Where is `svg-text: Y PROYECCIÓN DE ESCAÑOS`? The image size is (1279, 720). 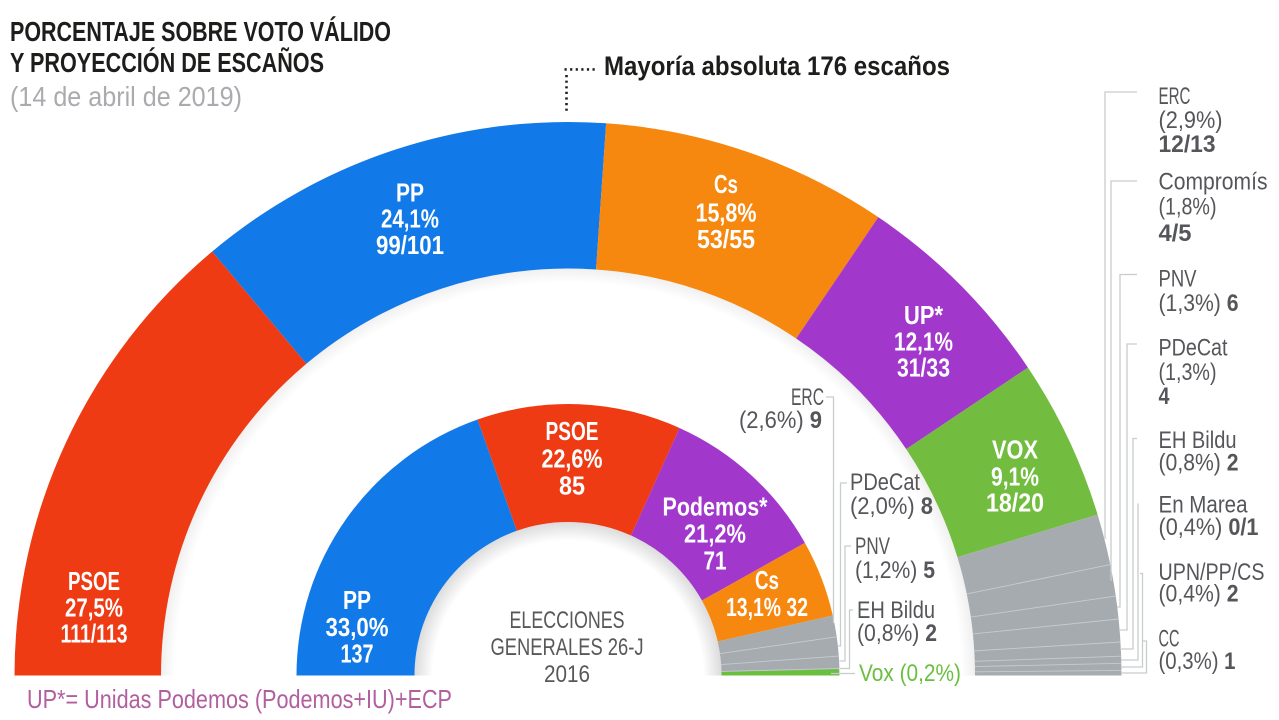
svg-text: Y PROYECCIÓN DE ESCAÑOS is located at coordinates (167, 62).